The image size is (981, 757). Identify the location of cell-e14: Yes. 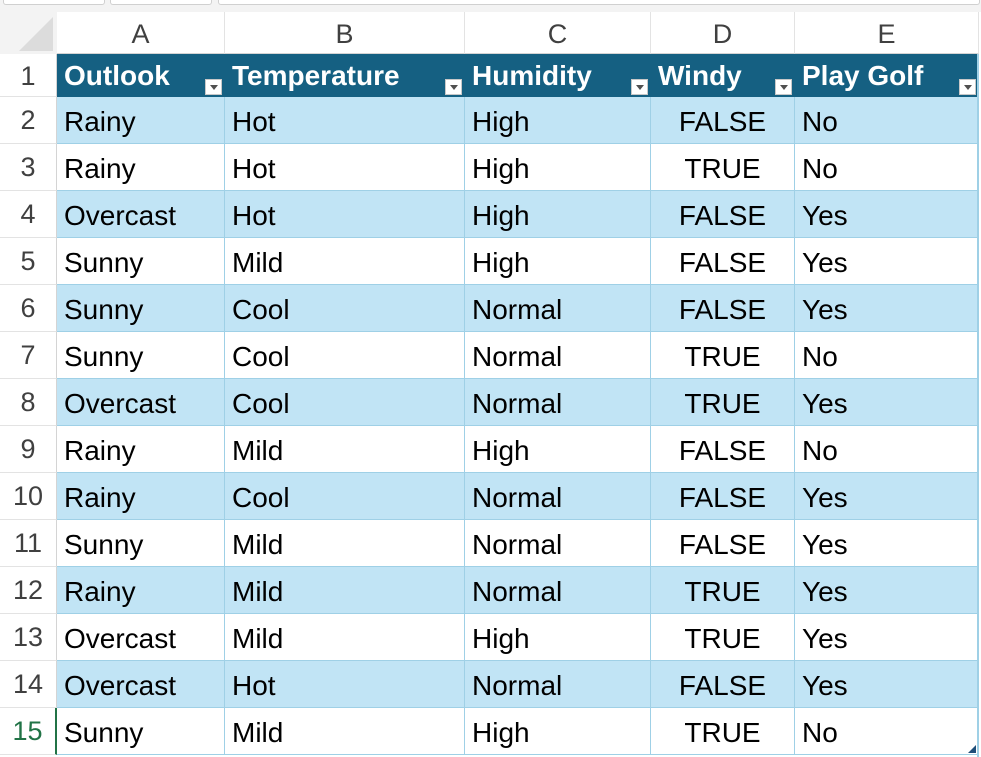
(887, 684).